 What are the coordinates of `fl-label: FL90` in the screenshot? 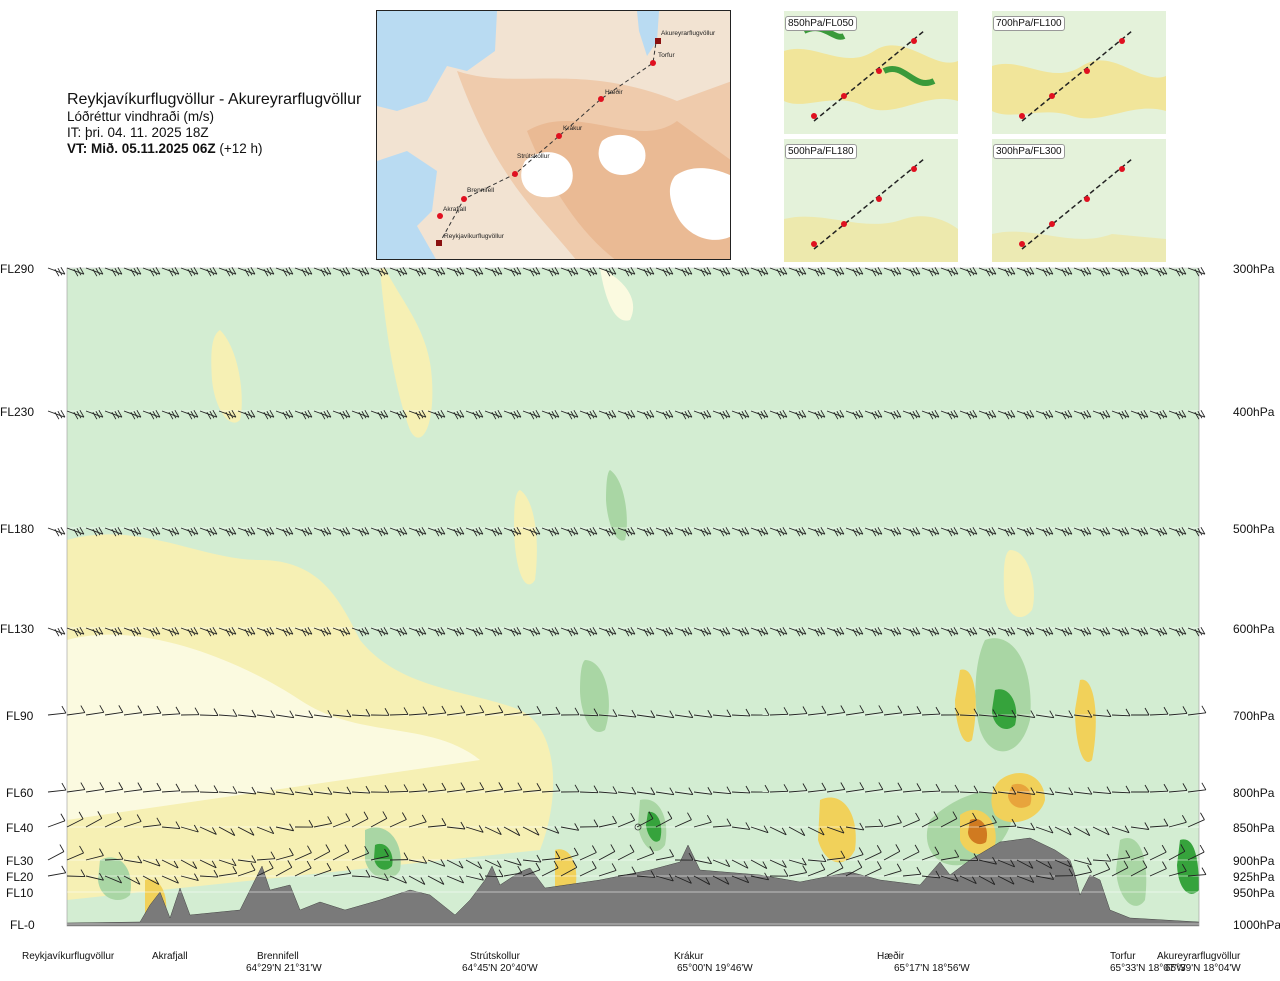 It's located at (20, 716).